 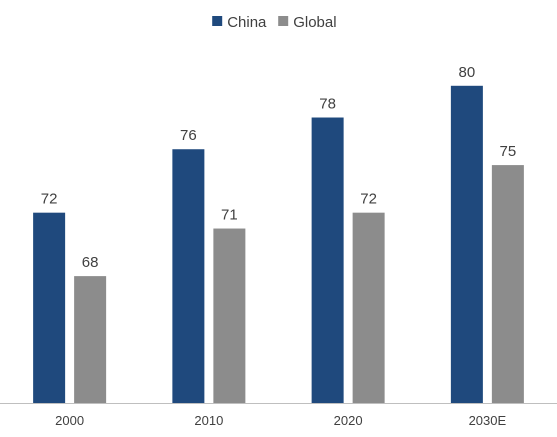 What do you see at coordinates (467, 72) in the screenshot?
I see `data-label-china-2030e: 80` at bounding box center [467, 72].